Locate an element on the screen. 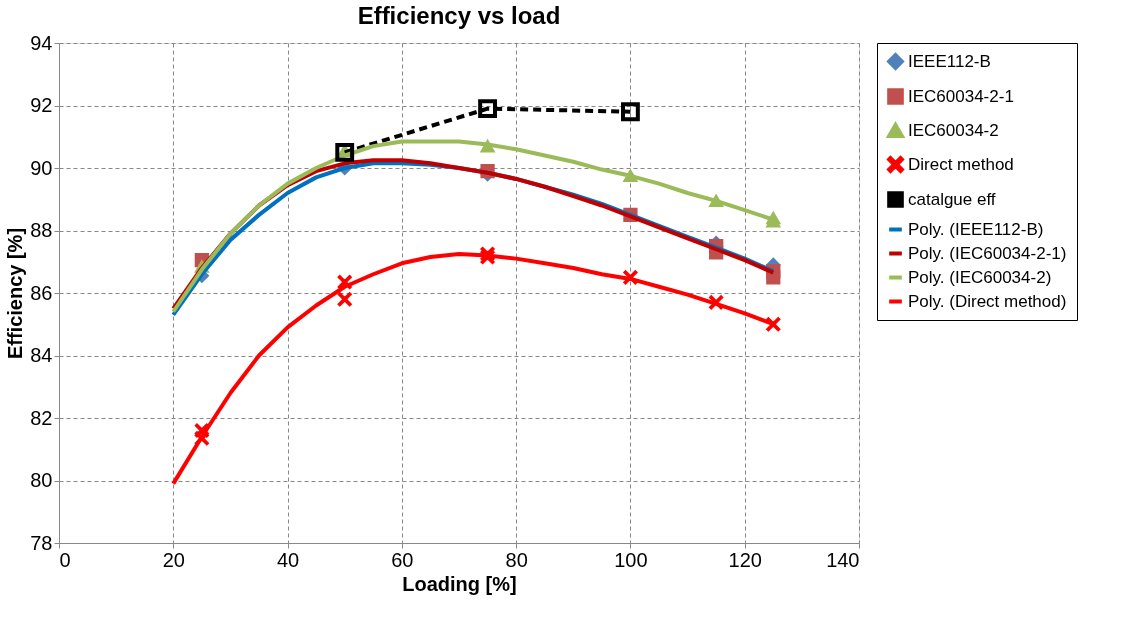 The image size is (1145, 621). x-tick-label: 100 is located at coordinates (631, 559).